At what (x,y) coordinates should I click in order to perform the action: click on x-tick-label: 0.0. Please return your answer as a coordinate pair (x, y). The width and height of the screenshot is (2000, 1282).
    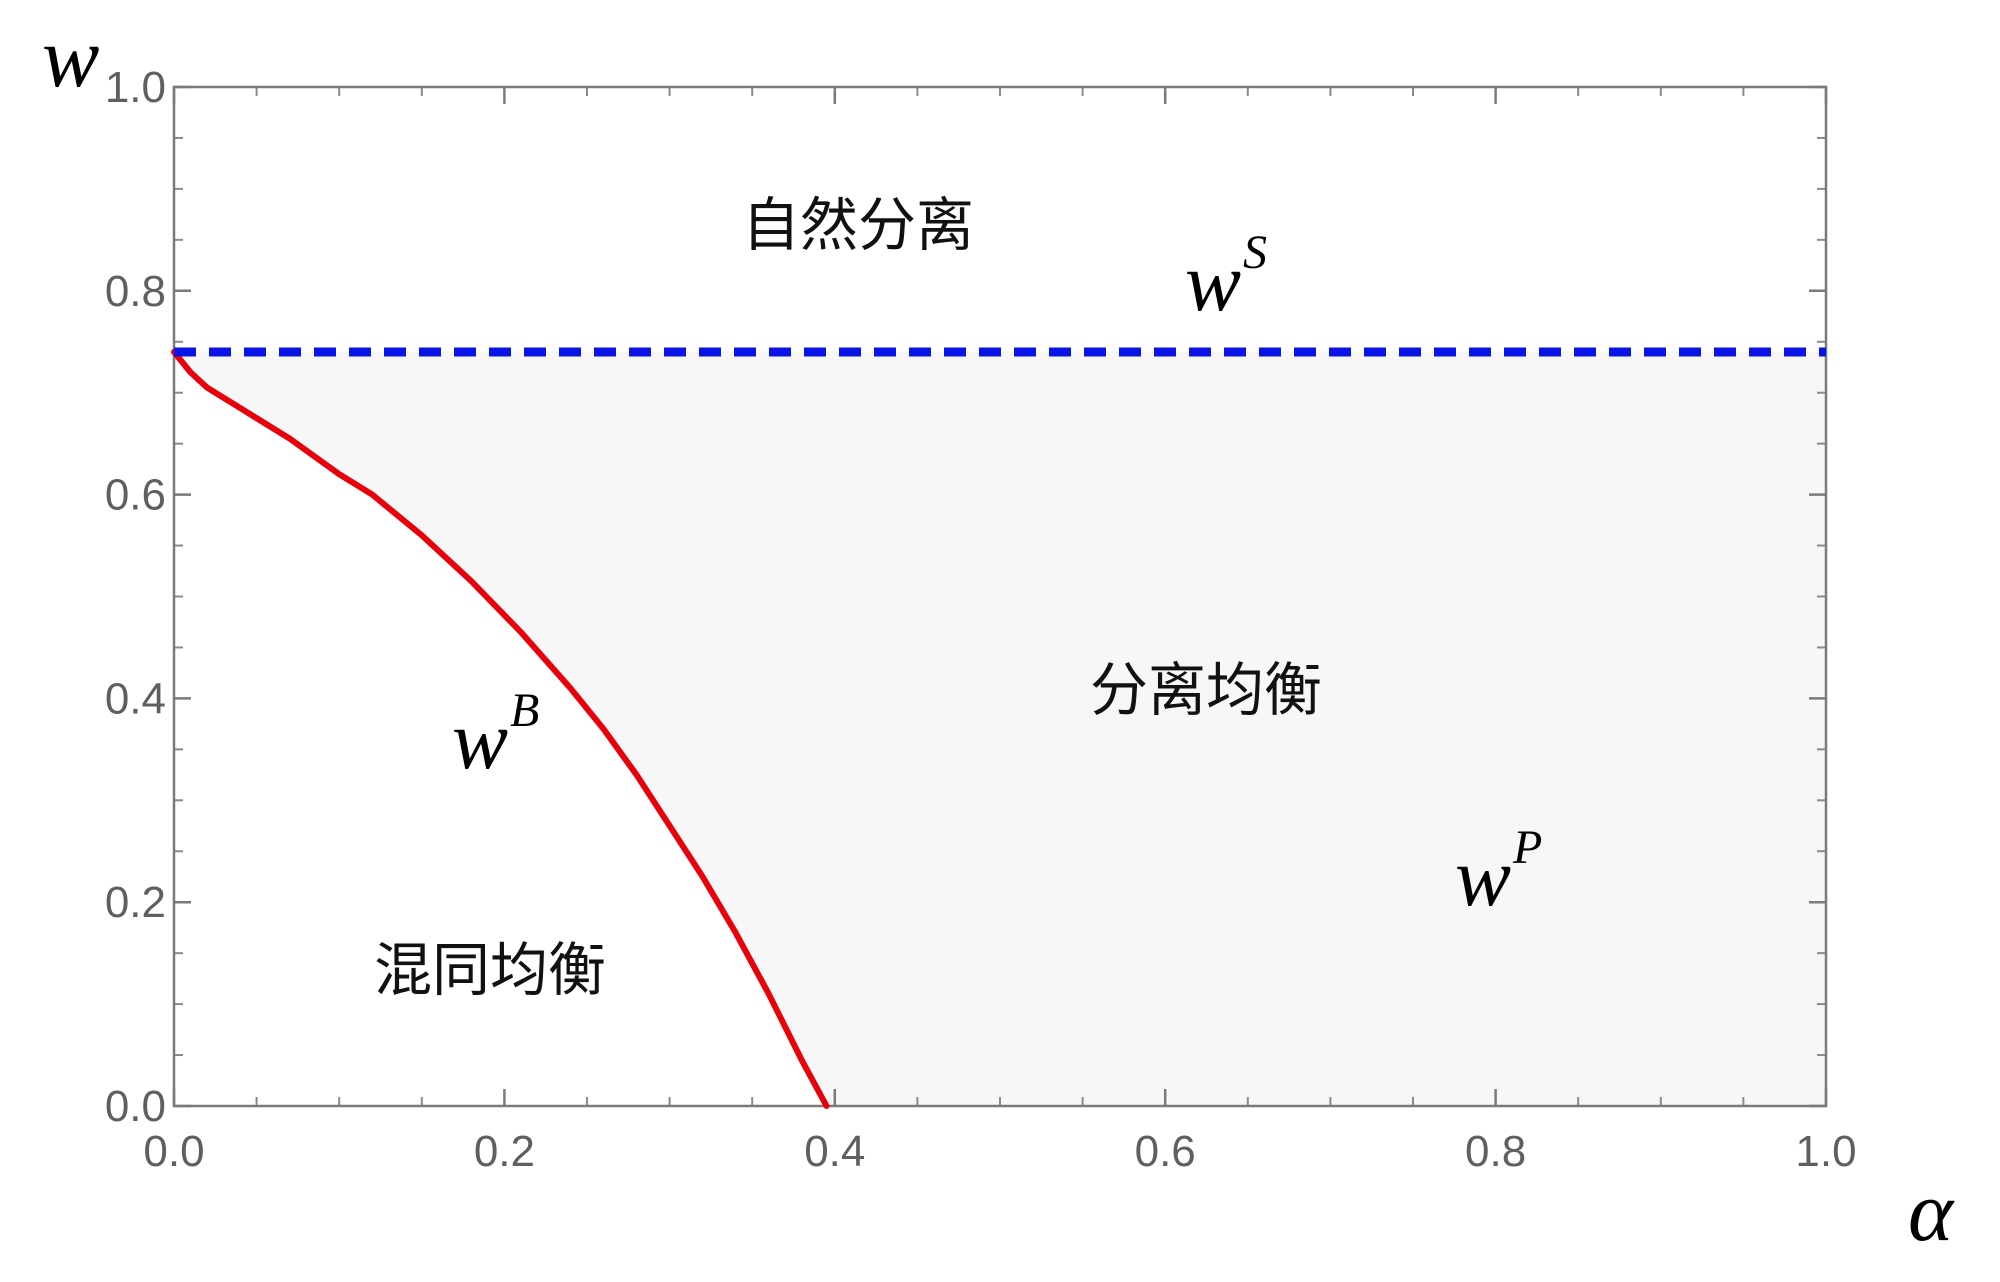
    Looking at the image, I should click on (173, 1151).